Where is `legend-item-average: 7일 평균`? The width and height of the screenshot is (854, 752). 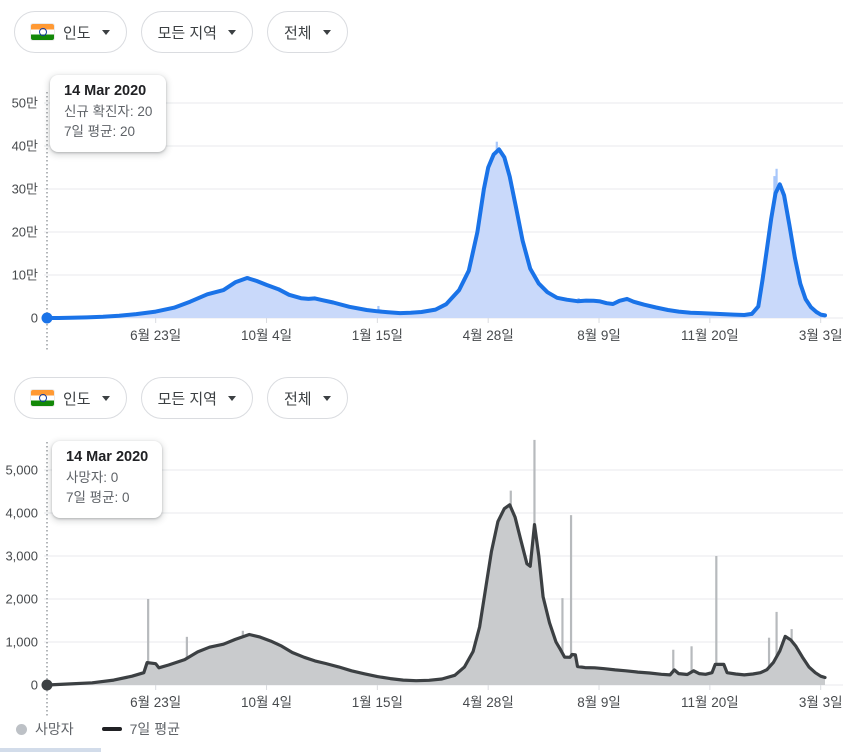 legend-item-average: 7일 평균 is located at coordinates (140, 729).